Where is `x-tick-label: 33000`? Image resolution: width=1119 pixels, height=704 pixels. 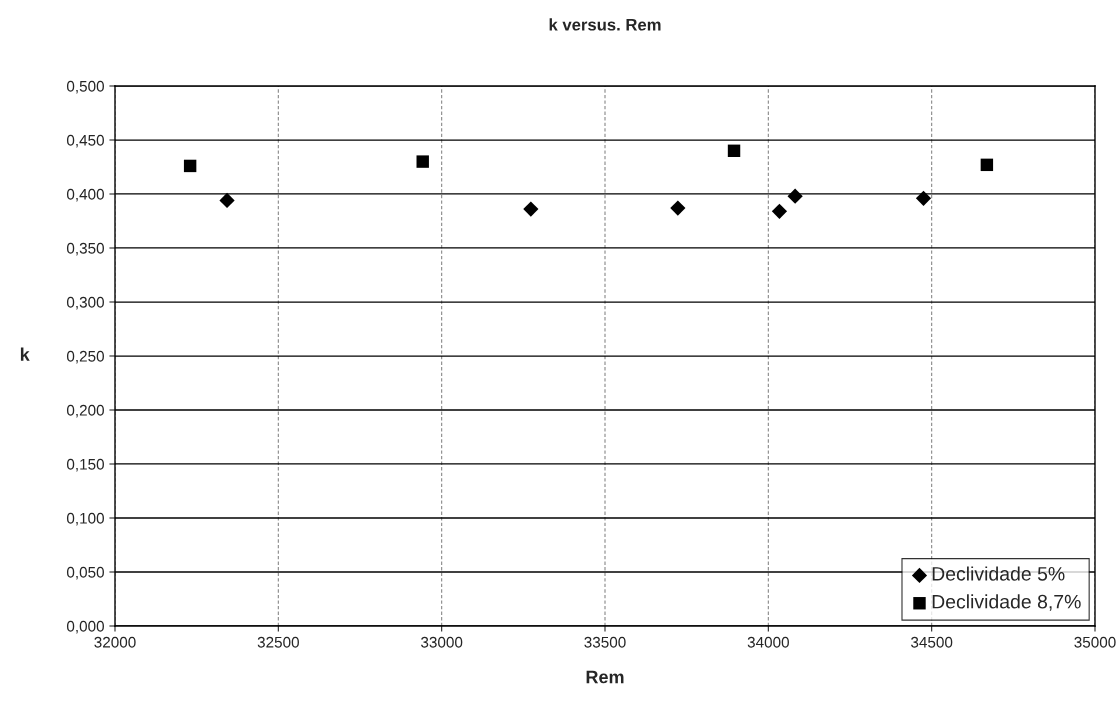 x-tick-label: 33000 is located at coordinates (442, 642).